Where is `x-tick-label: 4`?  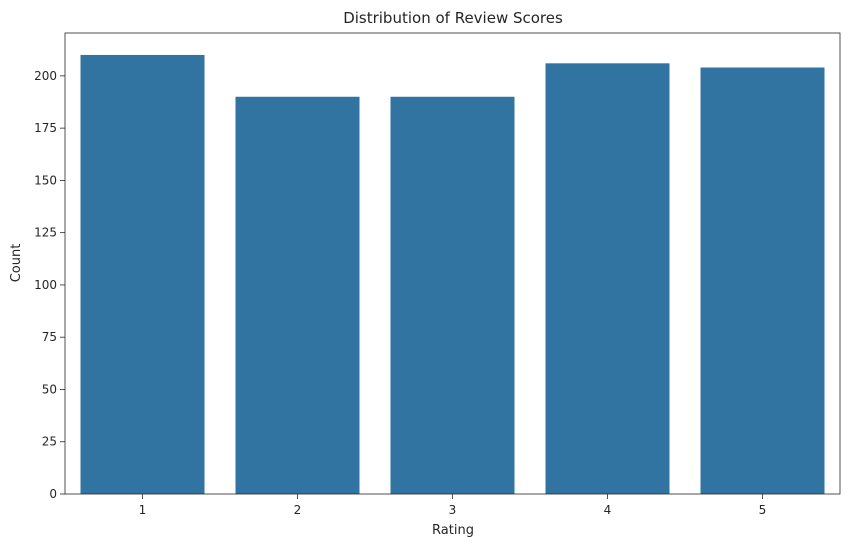 x-tick-label: 4 is located at coordinates (608, 510).